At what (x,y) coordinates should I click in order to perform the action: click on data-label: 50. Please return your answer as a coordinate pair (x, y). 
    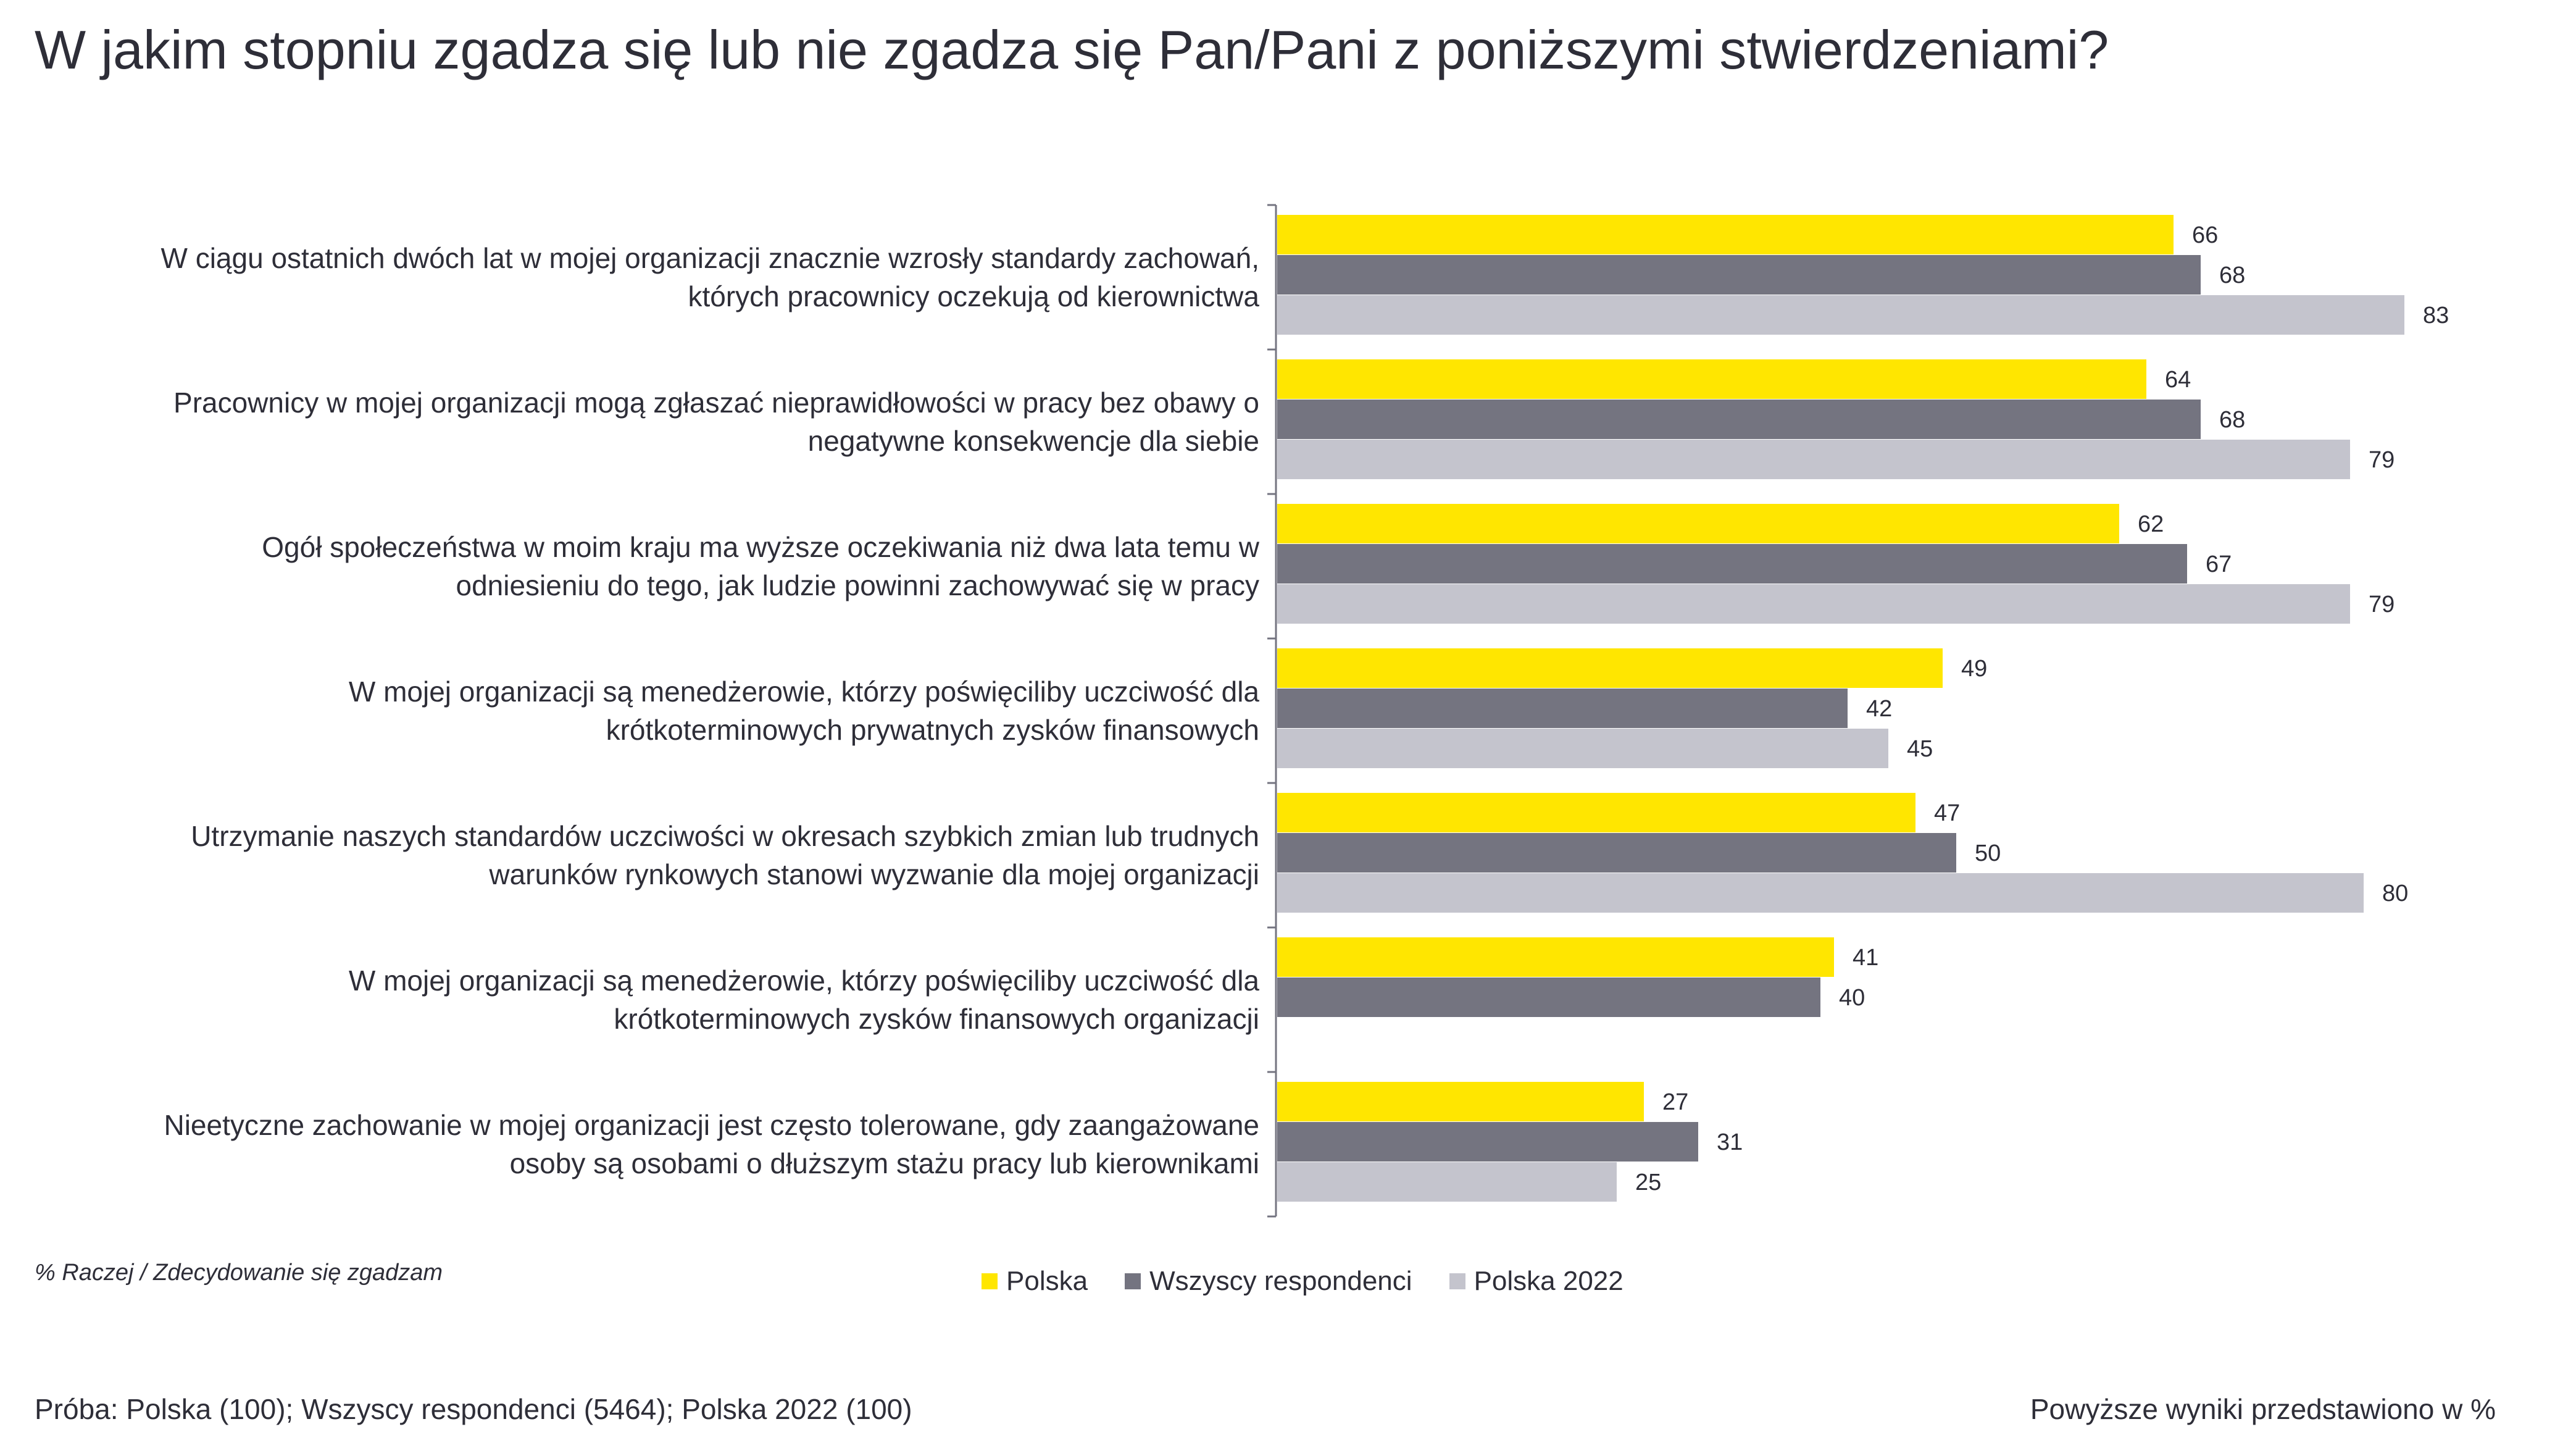
    Looking at the image, I should click on (1988, 853).